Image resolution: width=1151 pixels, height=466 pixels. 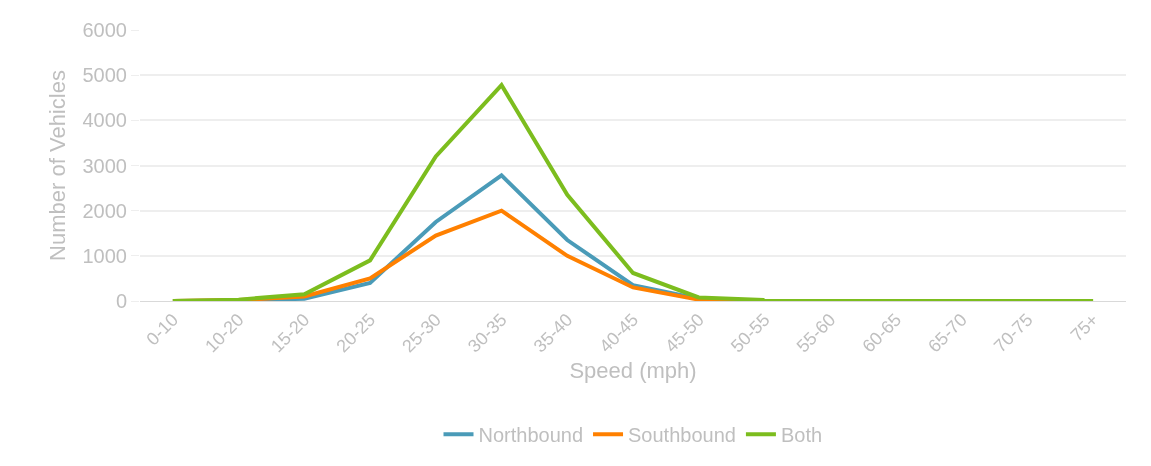 I want to click on legend-label: Both, so click(x=801, y=435).